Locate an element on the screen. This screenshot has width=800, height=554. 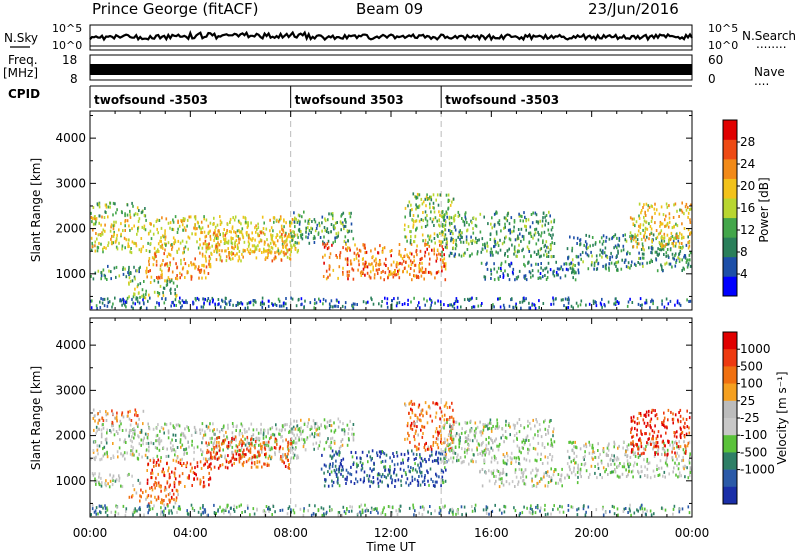
velocity-colorbar-tick: -100 is located at coordinates (753, 435).